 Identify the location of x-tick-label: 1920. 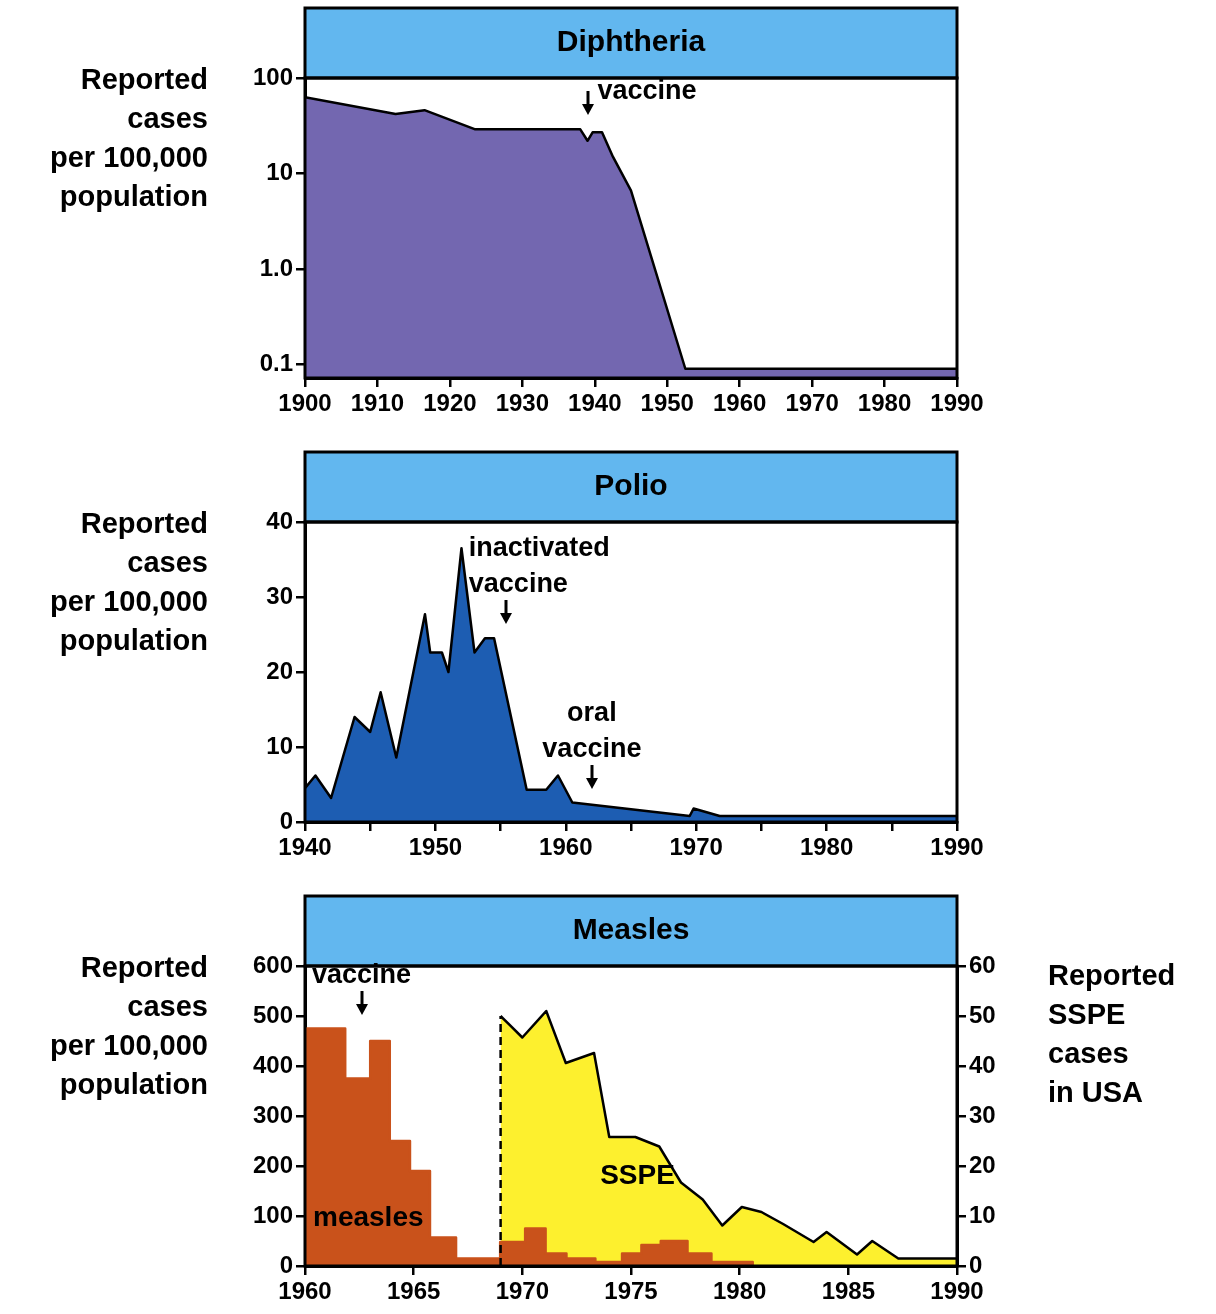
(450, 403).